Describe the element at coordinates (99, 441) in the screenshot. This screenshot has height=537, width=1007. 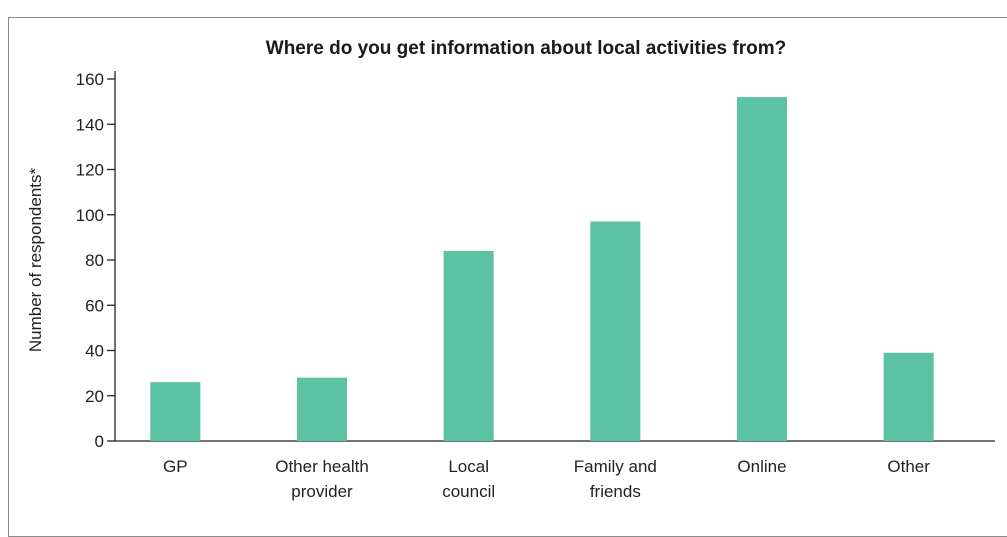
I see `y-tick-label: 0` at that location.